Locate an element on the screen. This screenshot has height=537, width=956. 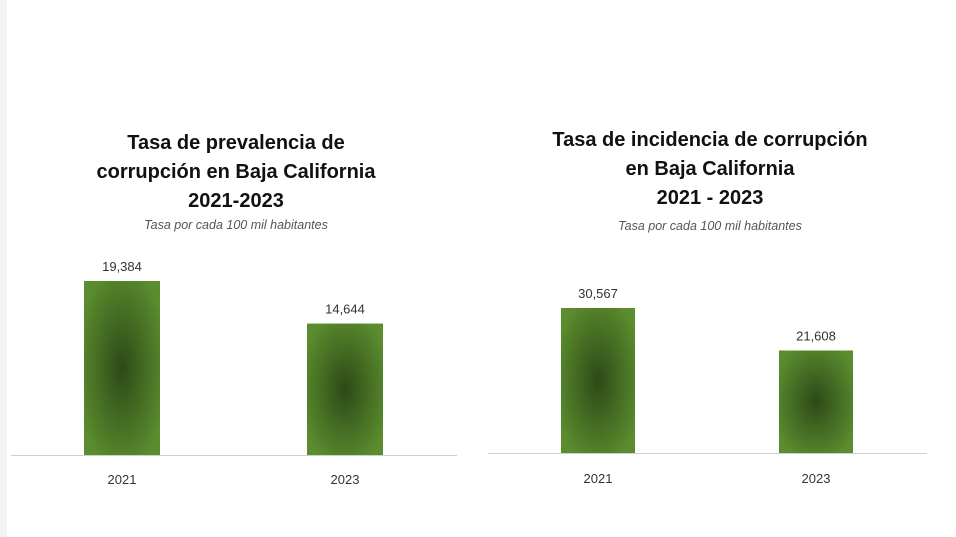
data-label-2021: 30,567 is located at coordinates (598, 293).